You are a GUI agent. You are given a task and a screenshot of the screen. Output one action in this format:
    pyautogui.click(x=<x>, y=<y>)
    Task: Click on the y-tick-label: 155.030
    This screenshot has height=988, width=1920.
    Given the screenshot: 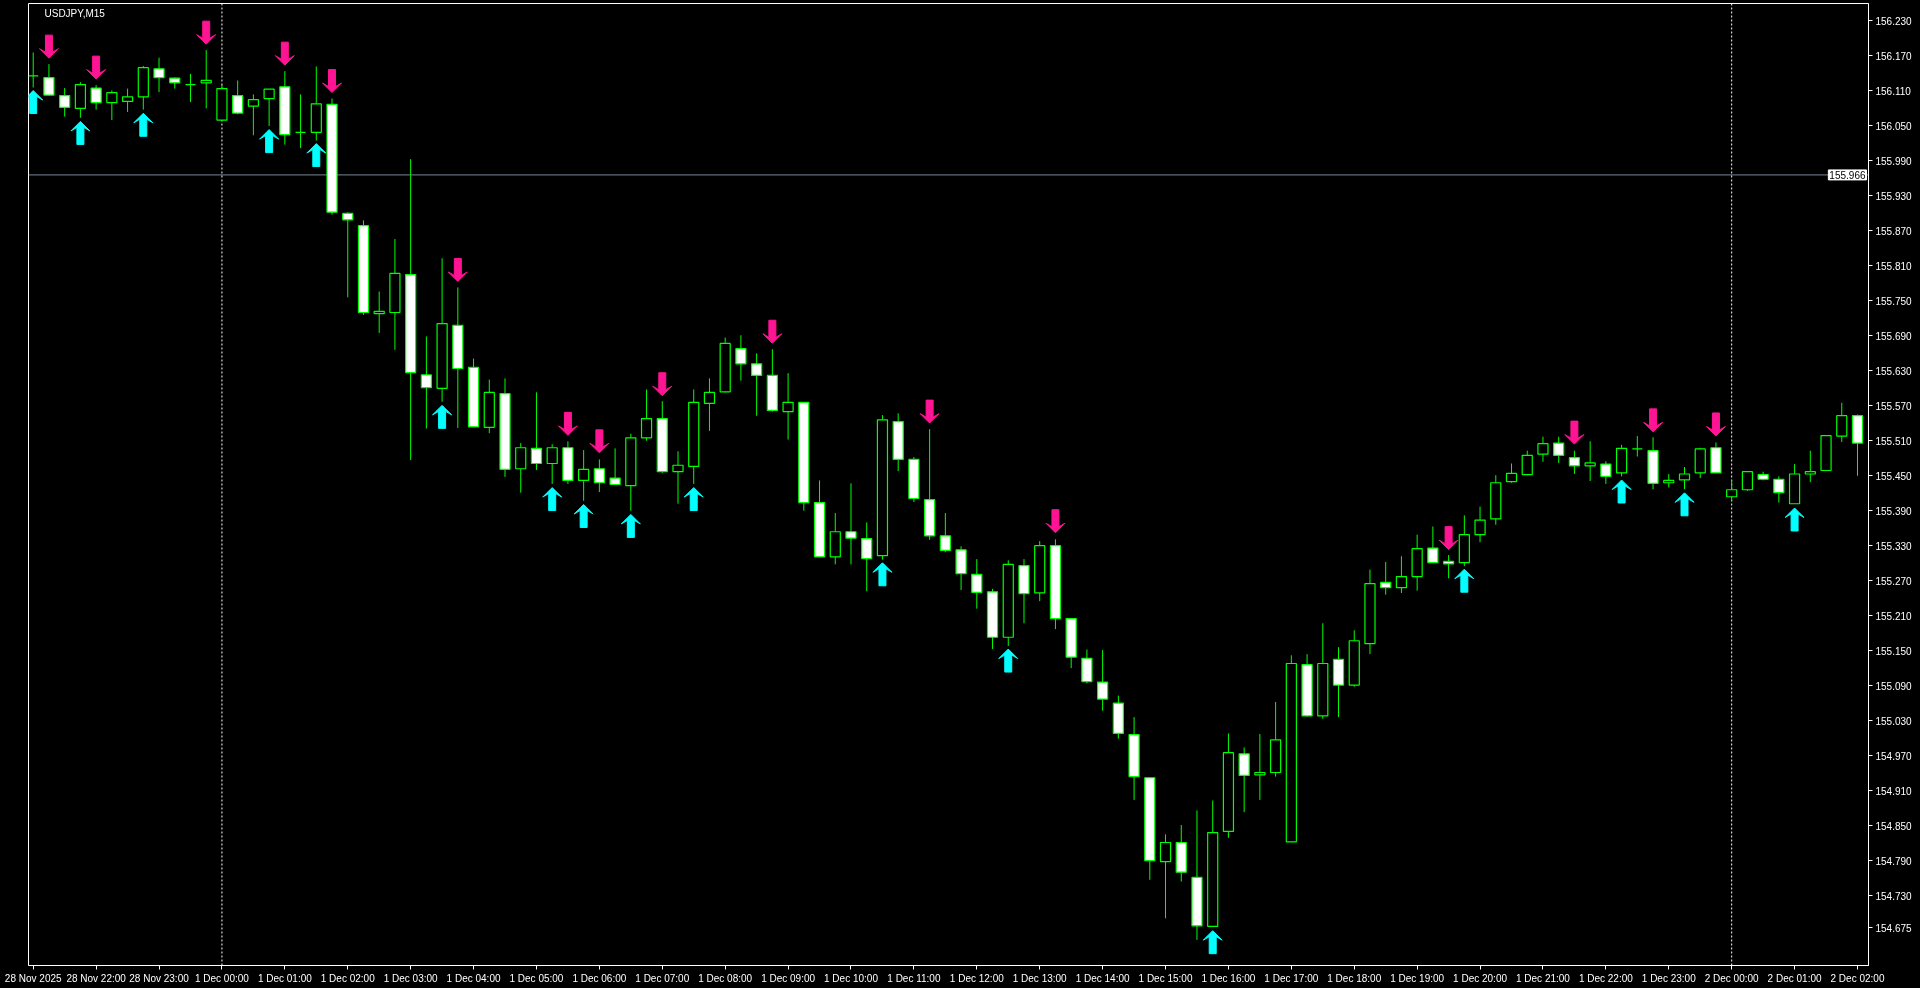 What is the action you would take?
    pyautogui.click(x=1894, y=721)
    